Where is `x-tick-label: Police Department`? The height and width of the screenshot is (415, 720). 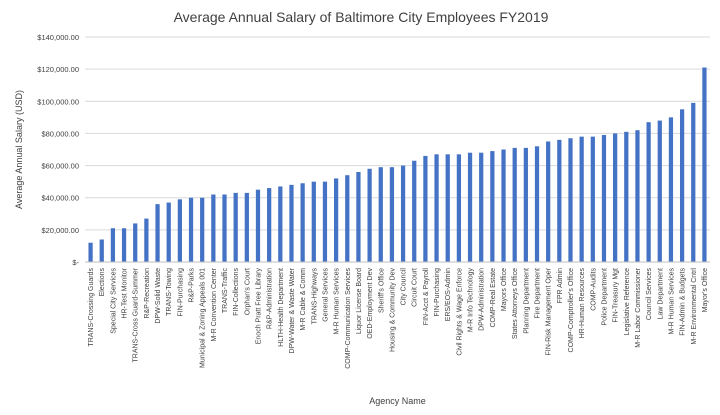
x-tick-label: Police Department is located at coordinates (604, 297).